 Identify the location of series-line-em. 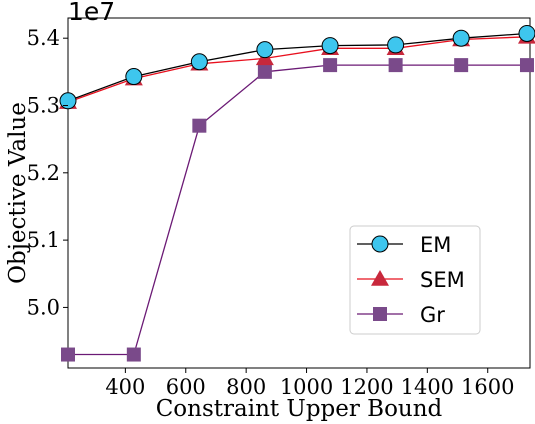
(297, 67).